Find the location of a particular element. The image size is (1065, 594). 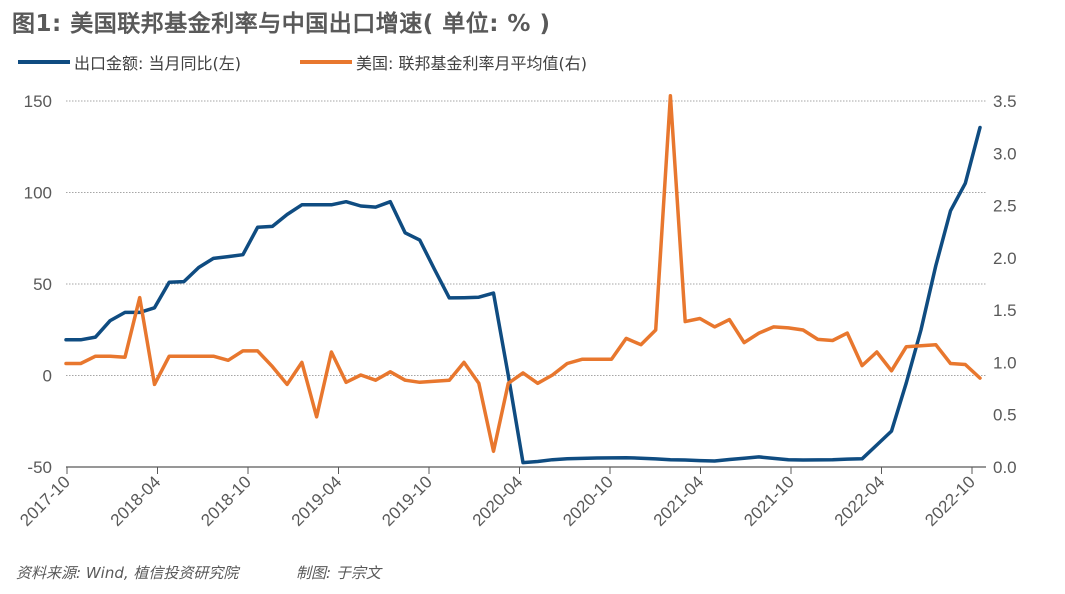

legend-swatch-blue is located at coordinates (44, 62).